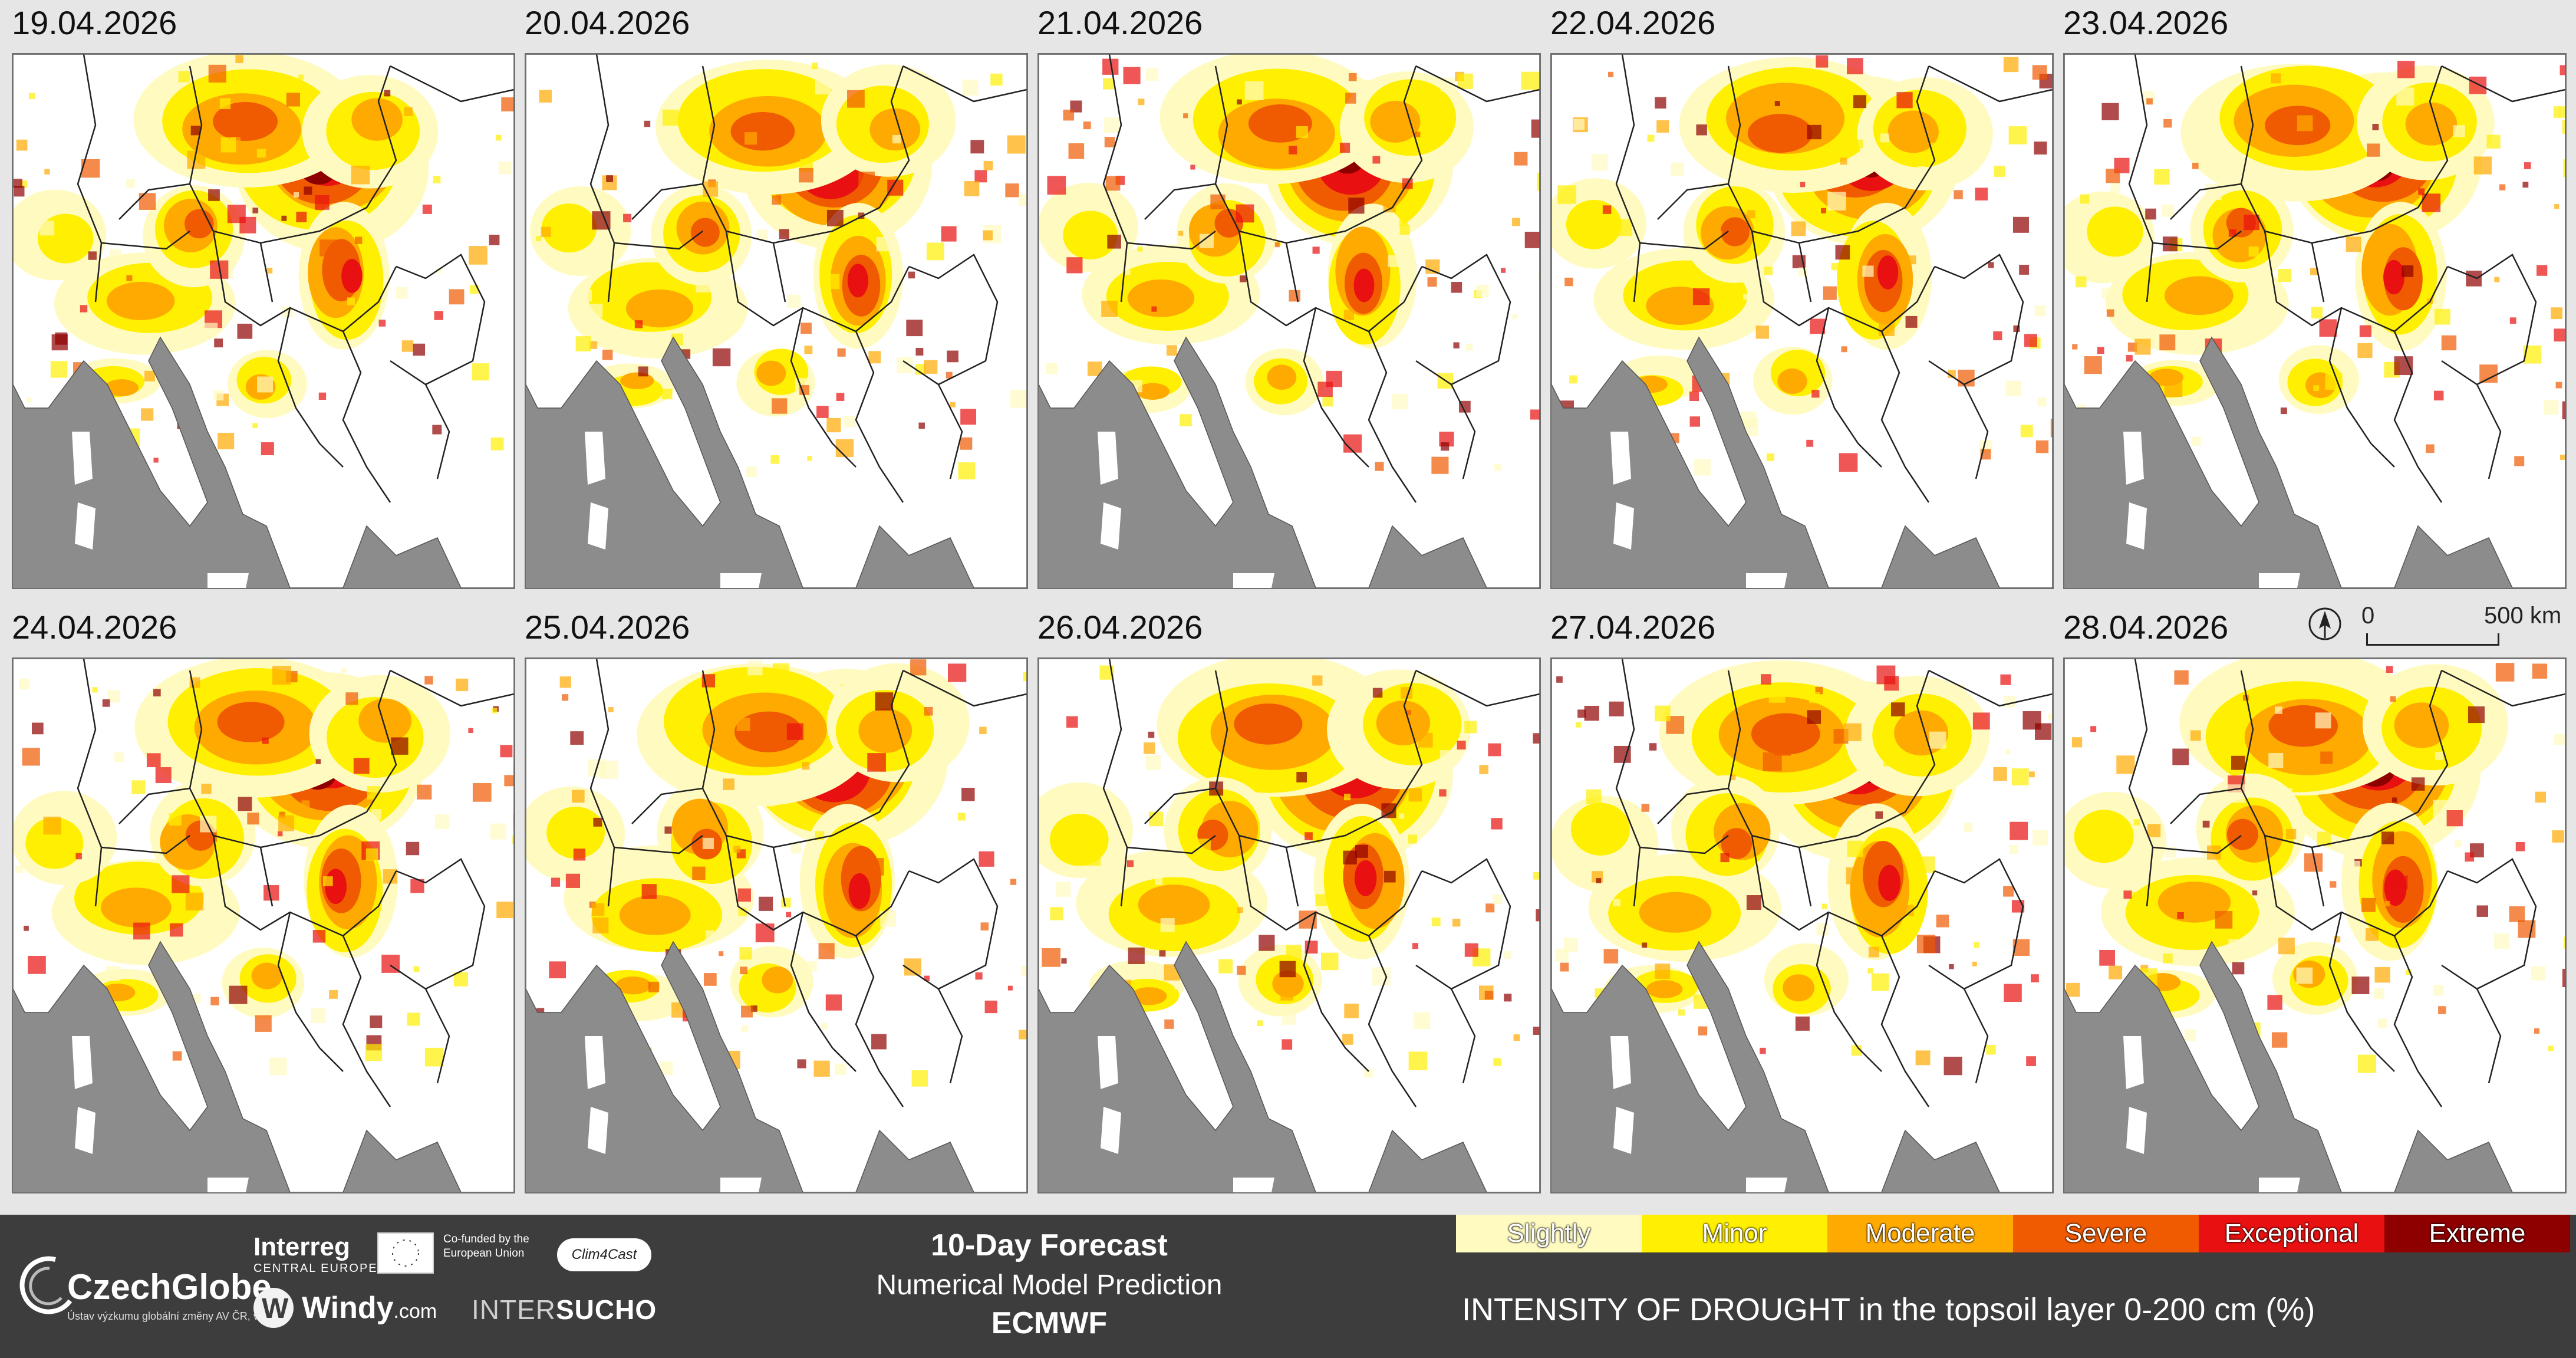  What do you see at coordinates (1049, 1245) in the screenshot?
I see `forecast-title: 10-Day Forecast` at bounding box center [1049, 1245].